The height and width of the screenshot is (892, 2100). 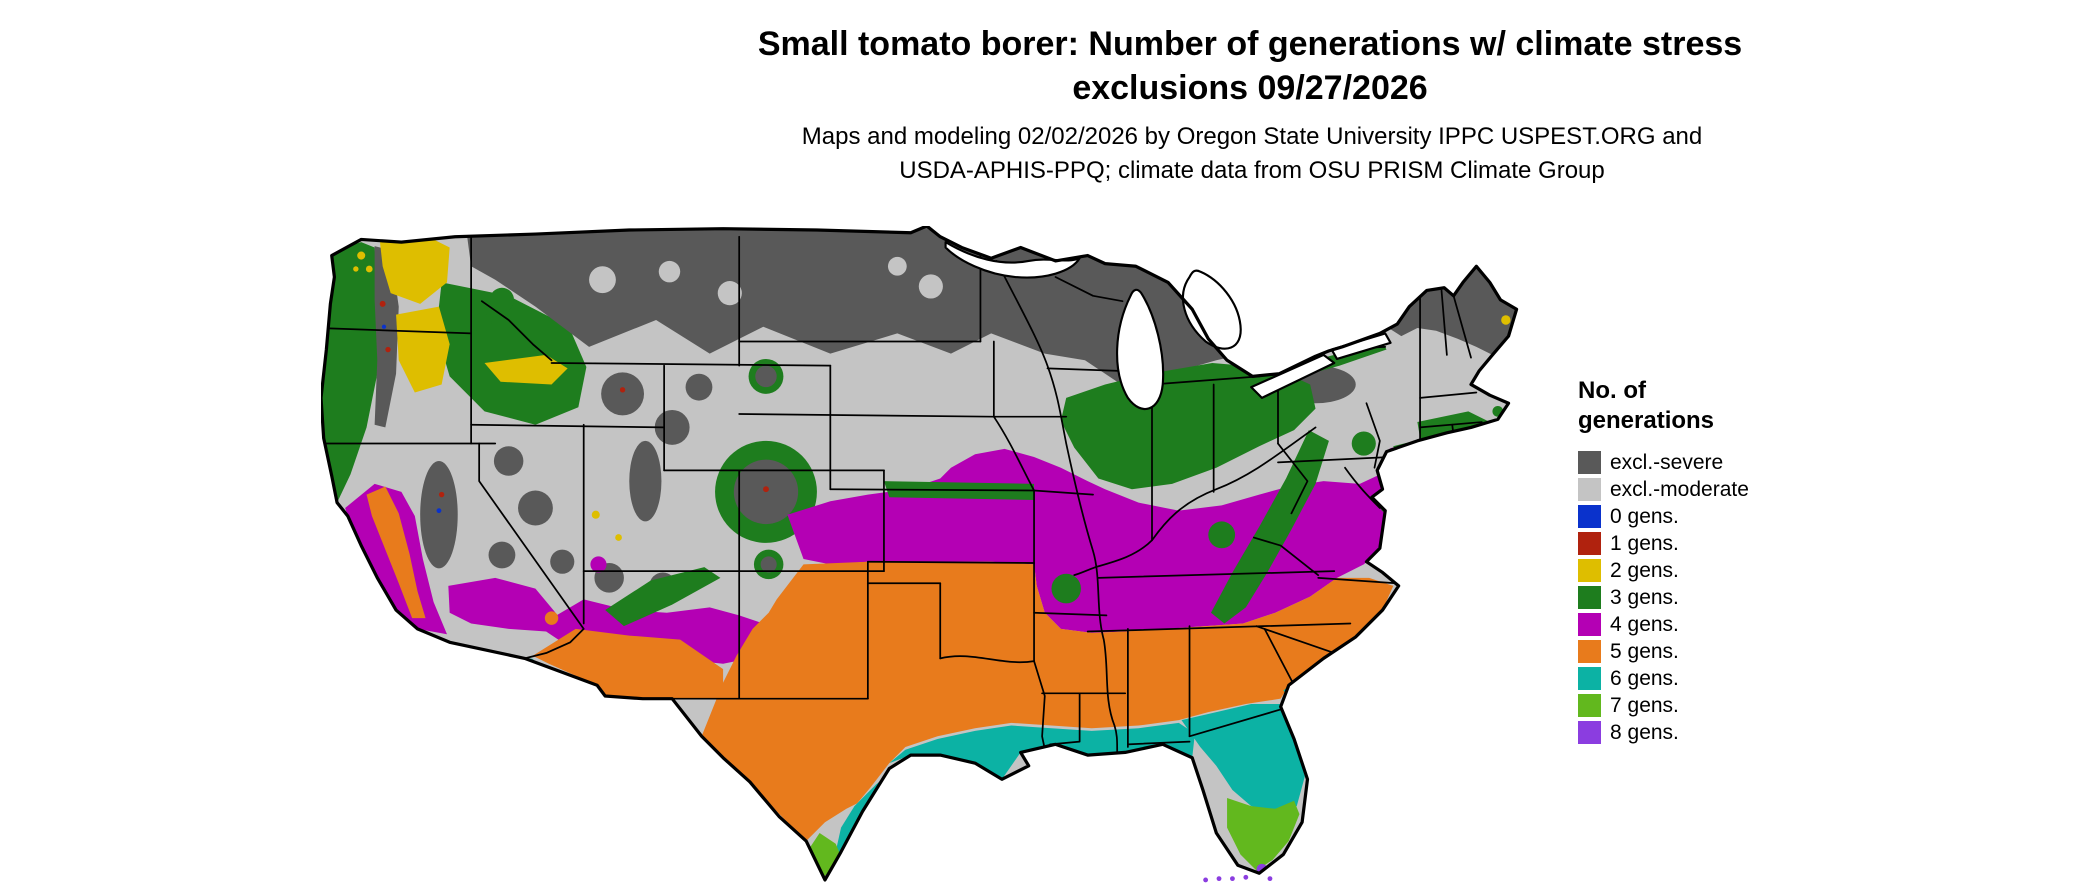 I want to click on lake-huron, so click(x=1211, y=309).